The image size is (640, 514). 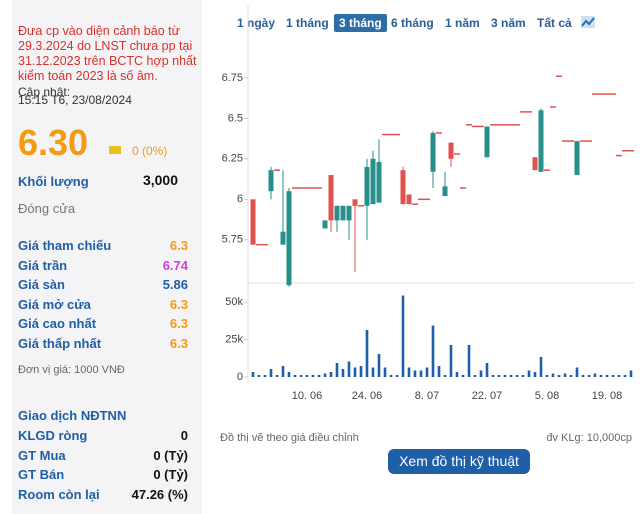 I want to click on foreign-label: GT Bán, so click(x=41, y=475).